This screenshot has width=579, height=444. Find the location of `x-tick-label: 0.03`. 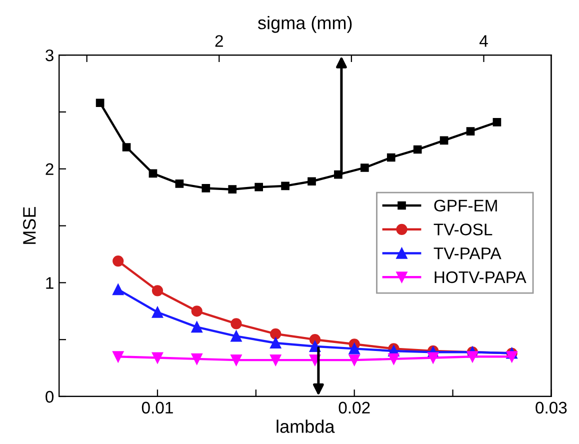

x-tick-label: 0.03 is located at coordinates (551, 408).